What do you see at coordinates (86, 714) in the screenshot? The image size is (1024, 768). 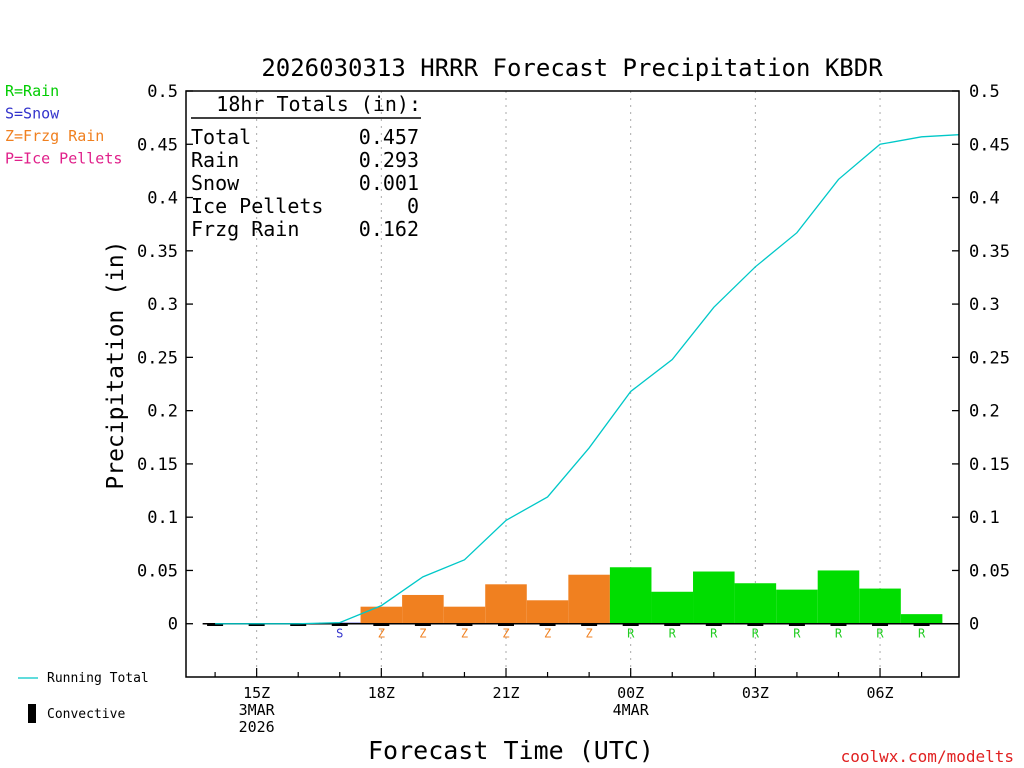 I see `legend-convective-label: Convective` at bounding box center [86, 714].